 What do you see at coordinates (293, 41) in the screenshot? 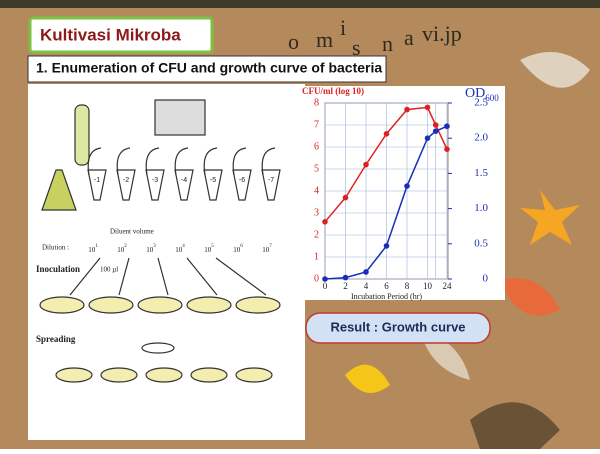
I see `watermark: o` at bounding box center [293, 41].